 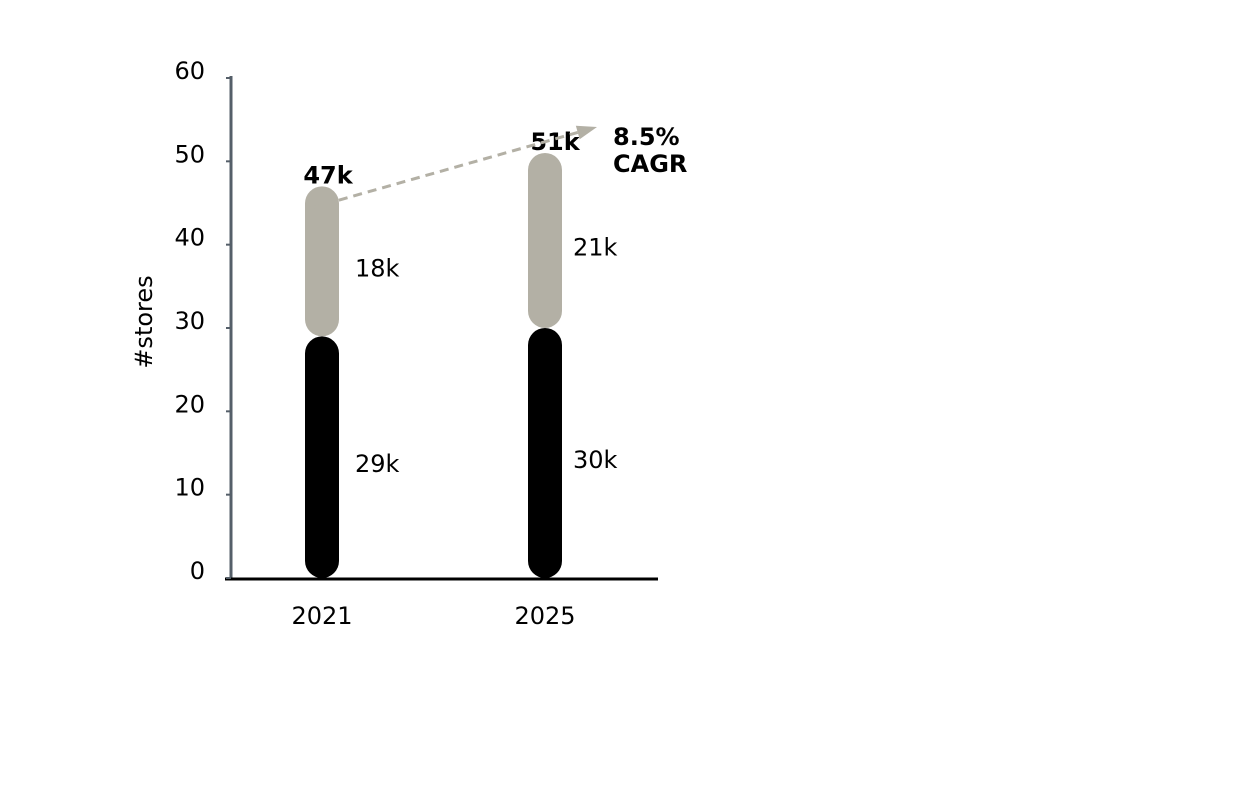 I want to click on value-label: 18k, so click(x=377, y=268).